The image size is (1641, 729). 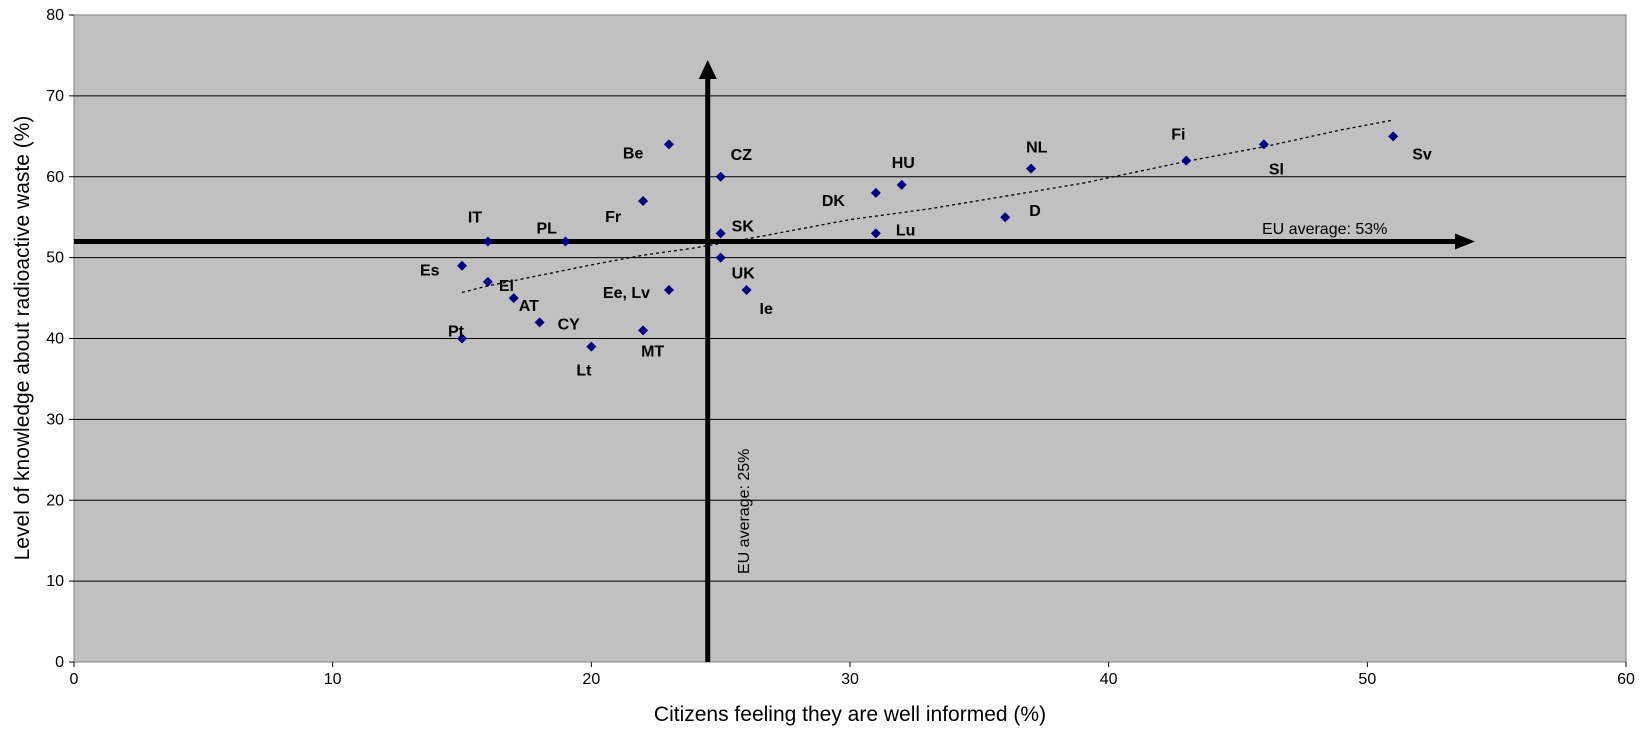 What do you see at coordinates (74, 679) in the screenshot?
I see `x-tick-label: 0` at bounding box center [74, 679].